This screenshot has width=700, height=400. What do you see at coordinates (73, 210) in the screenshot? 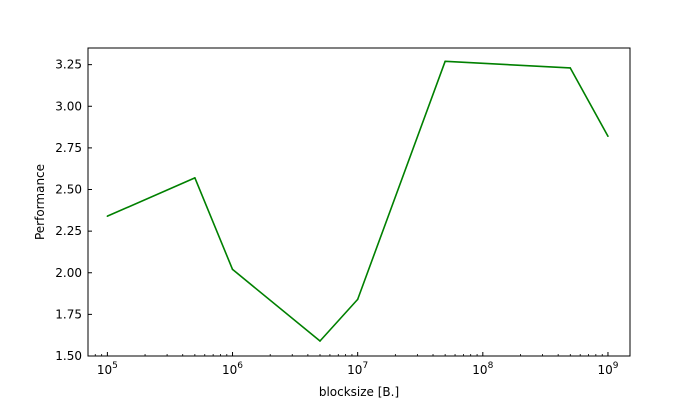
I see `y-axis: 1.50 1.75 2.00 2.25 2.50 2.75 3.00 3.25` at bounding box center [73, 210].